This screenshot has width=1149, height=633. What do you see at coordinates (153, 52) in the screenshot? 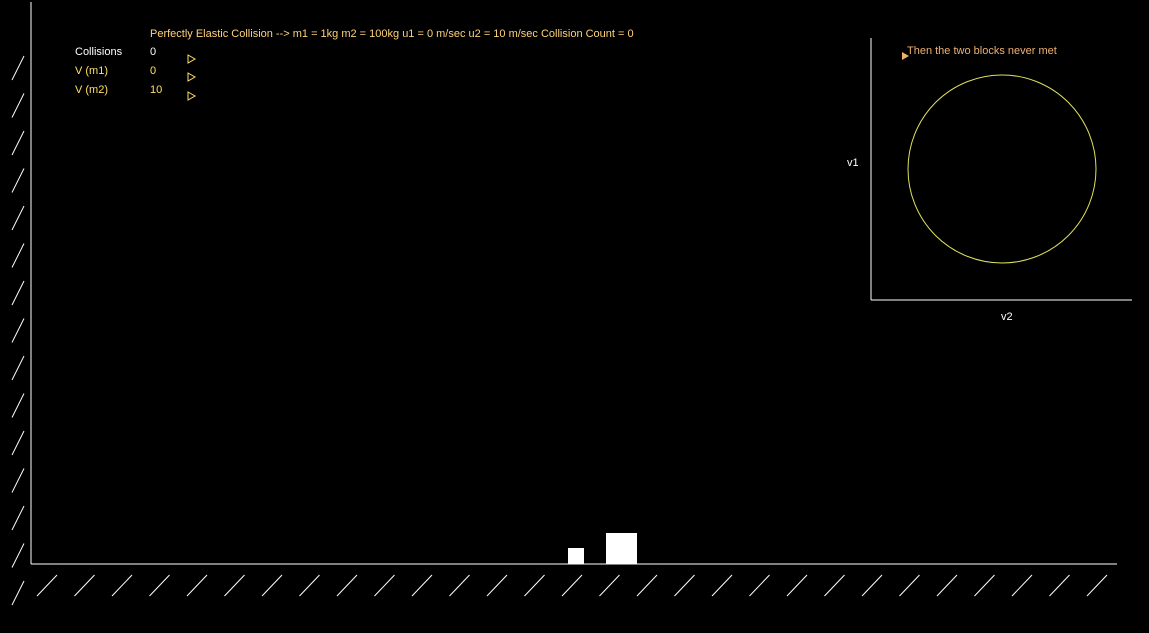
I see `collisions-value: 0` at bounding box center [153, 52].